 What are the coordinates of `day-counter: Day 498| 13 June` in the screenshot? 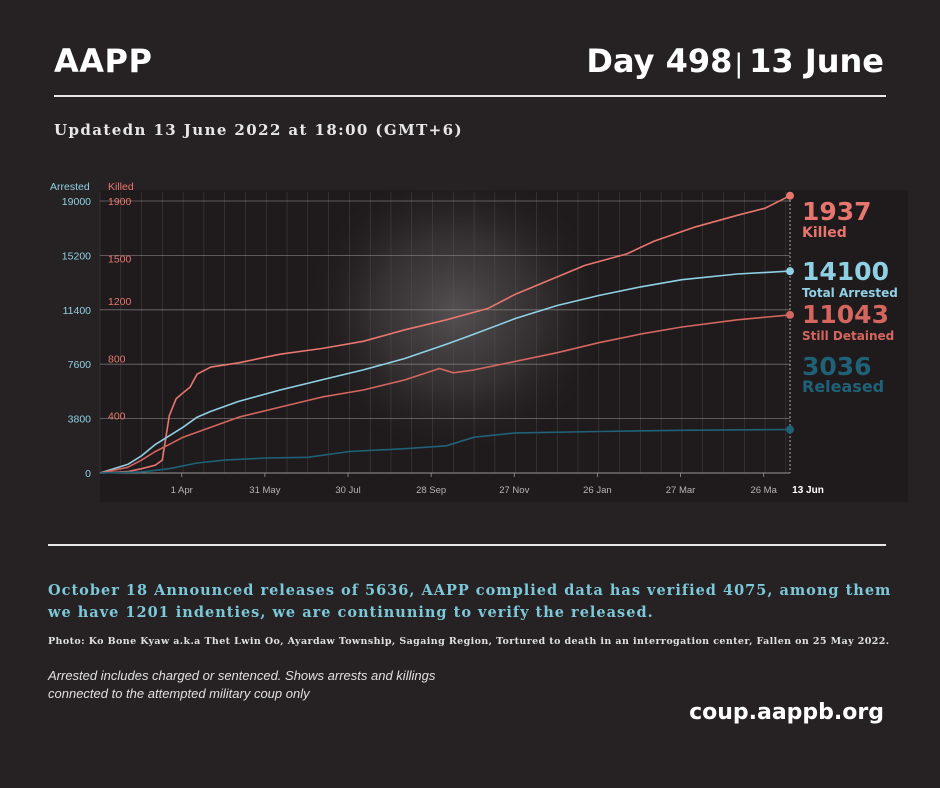 It's located at (735, 61).